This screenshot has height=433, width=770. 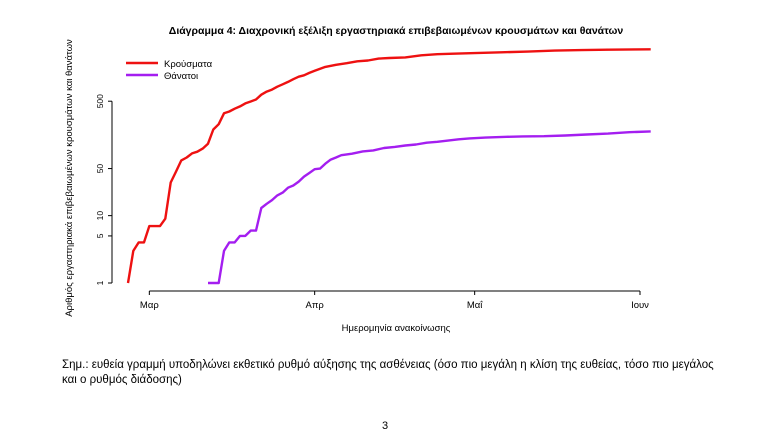 What do you see at coordinates (103, 189) in the screenshot?
I see `y-axis-ticks: 1 5 10 50 500` at bounding box center [103, 189].